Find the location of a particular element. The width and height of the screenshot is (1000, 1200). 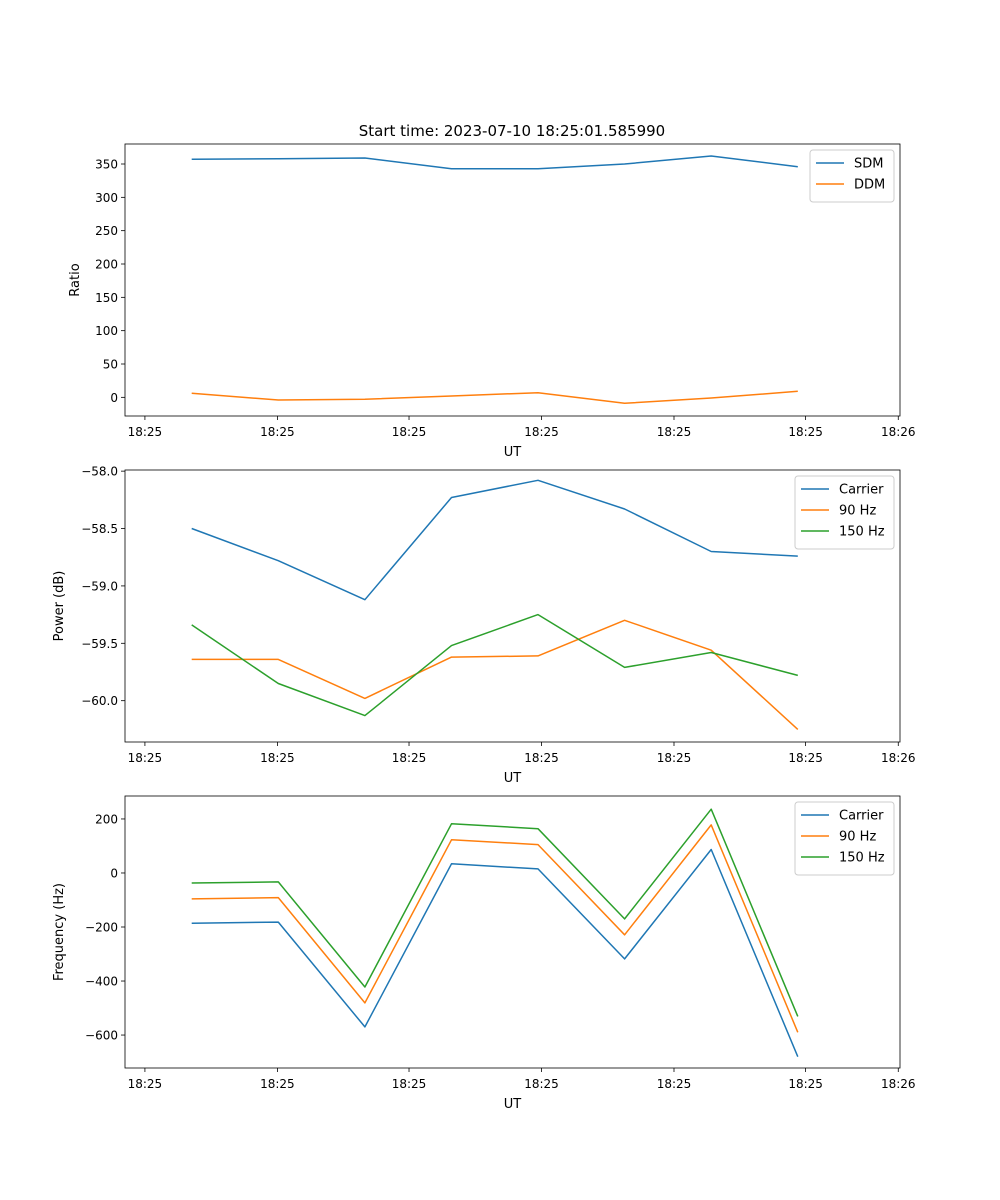

figure-title: Start time: 2023-07-10 18:25:01.585990 is located at coordinates (512, 131).